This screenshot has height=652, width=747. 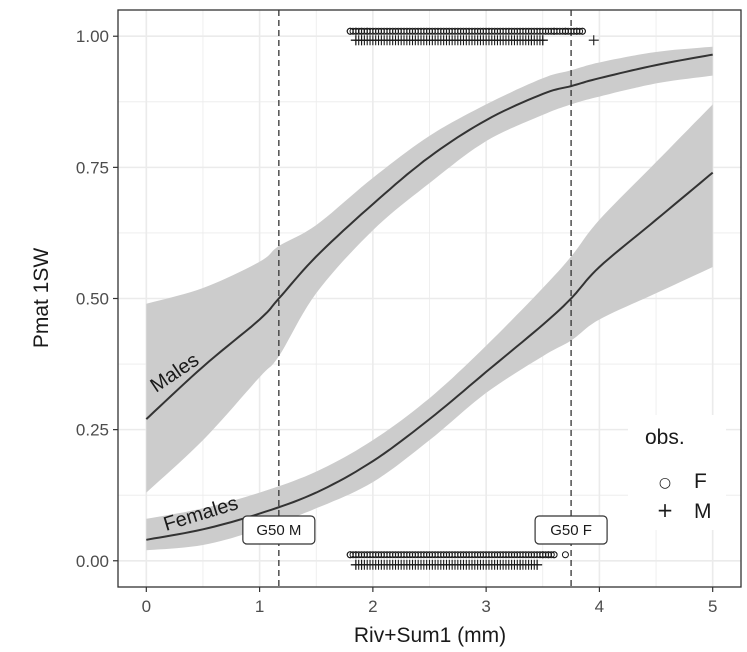 I want to click on g50-m-label: G50 M, so click(x=278, y=530).